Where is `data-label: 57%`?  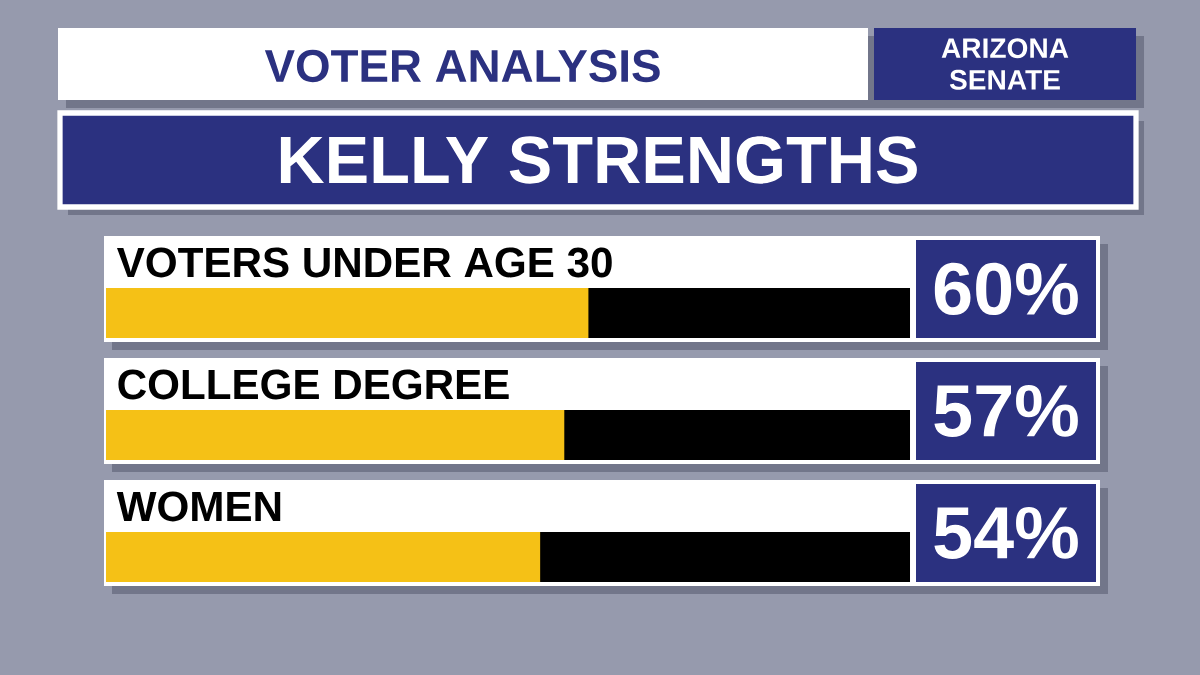
data-label: 57% is located at coordinates (1006, 411).